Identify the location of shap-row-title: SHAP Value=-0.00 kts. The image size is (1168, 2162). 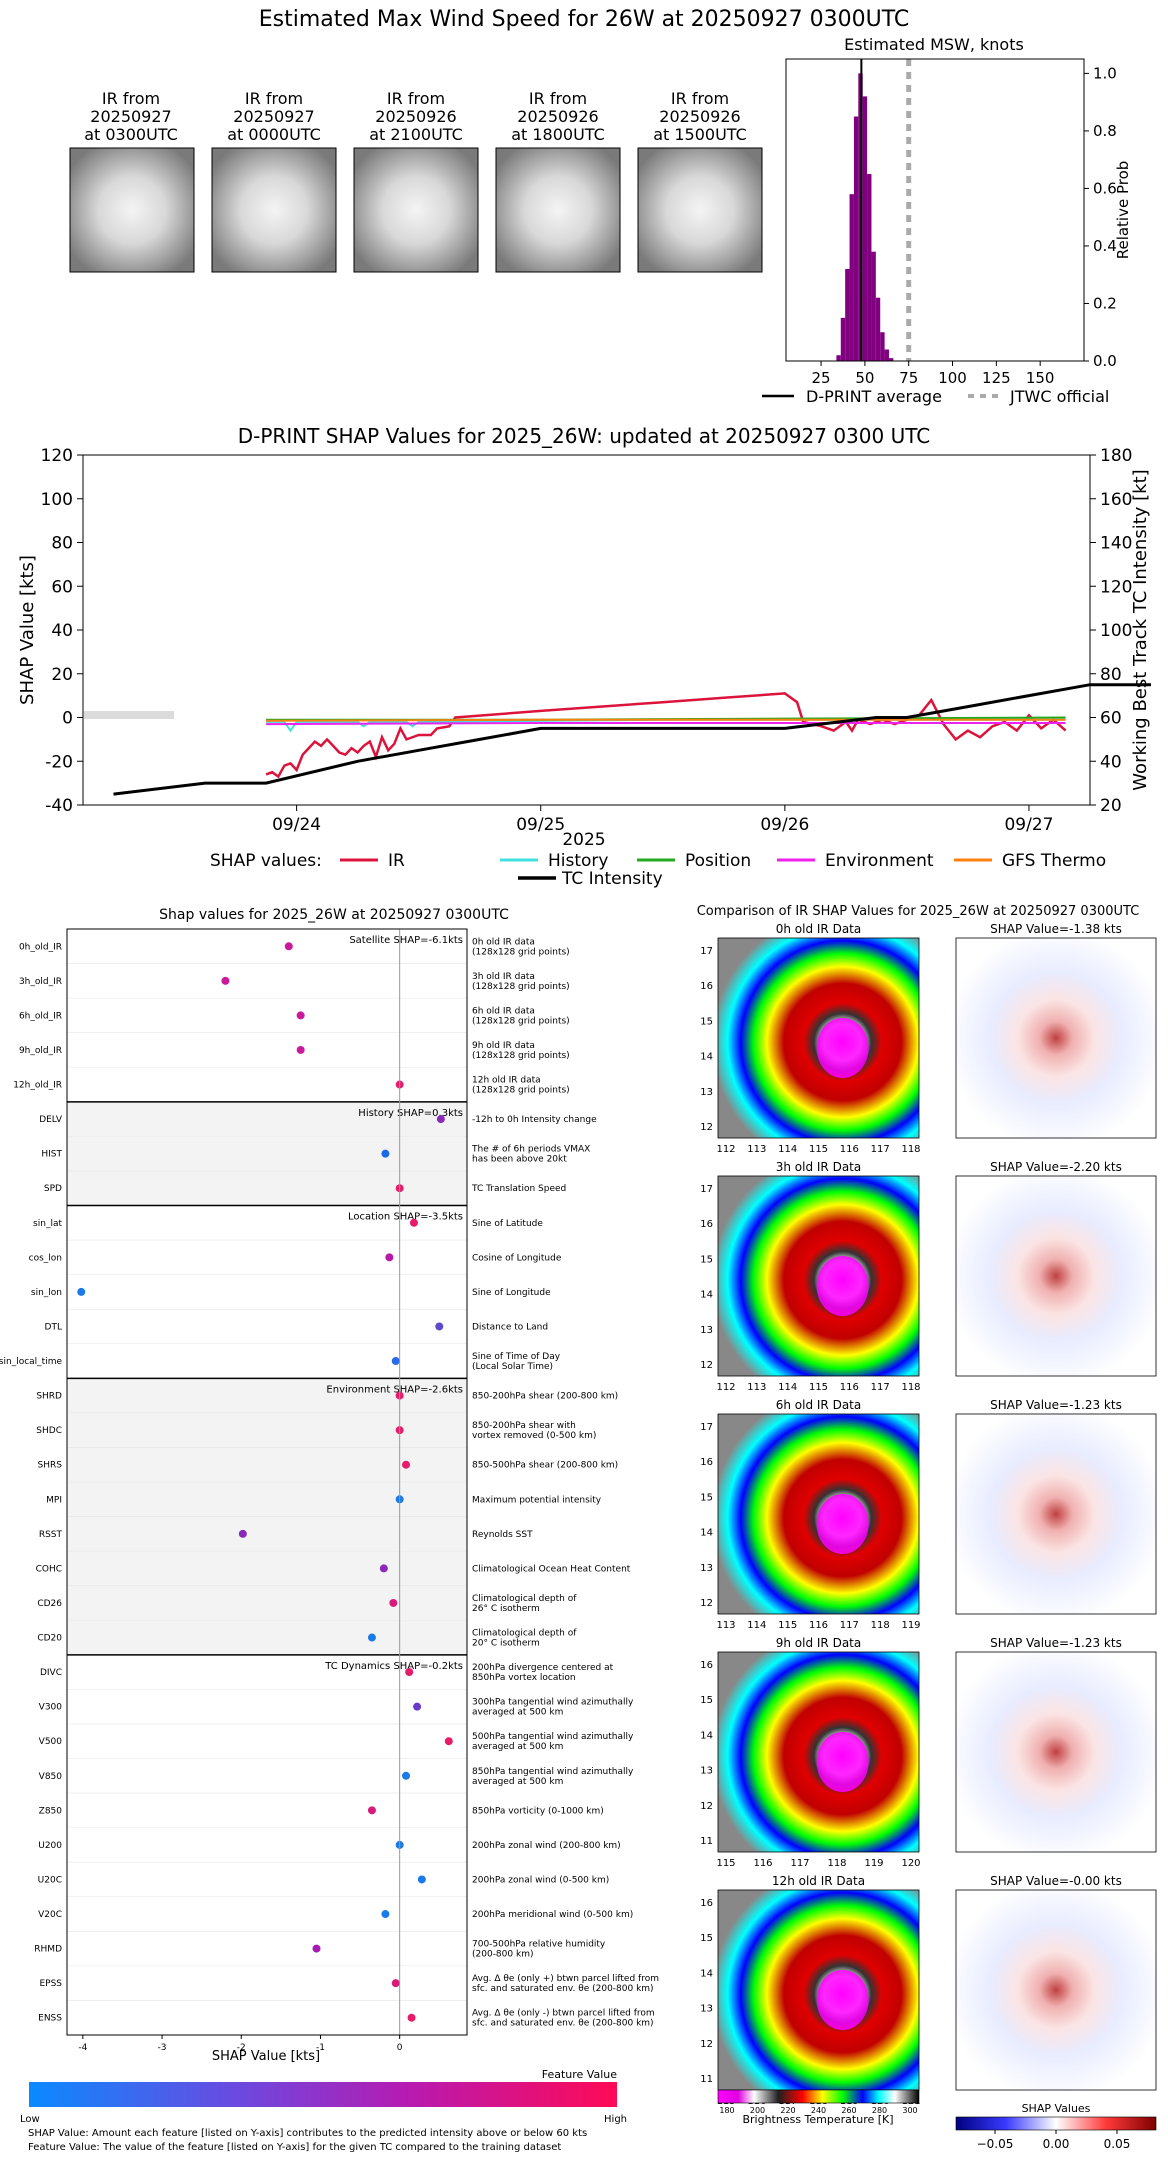
(1056, 1881).